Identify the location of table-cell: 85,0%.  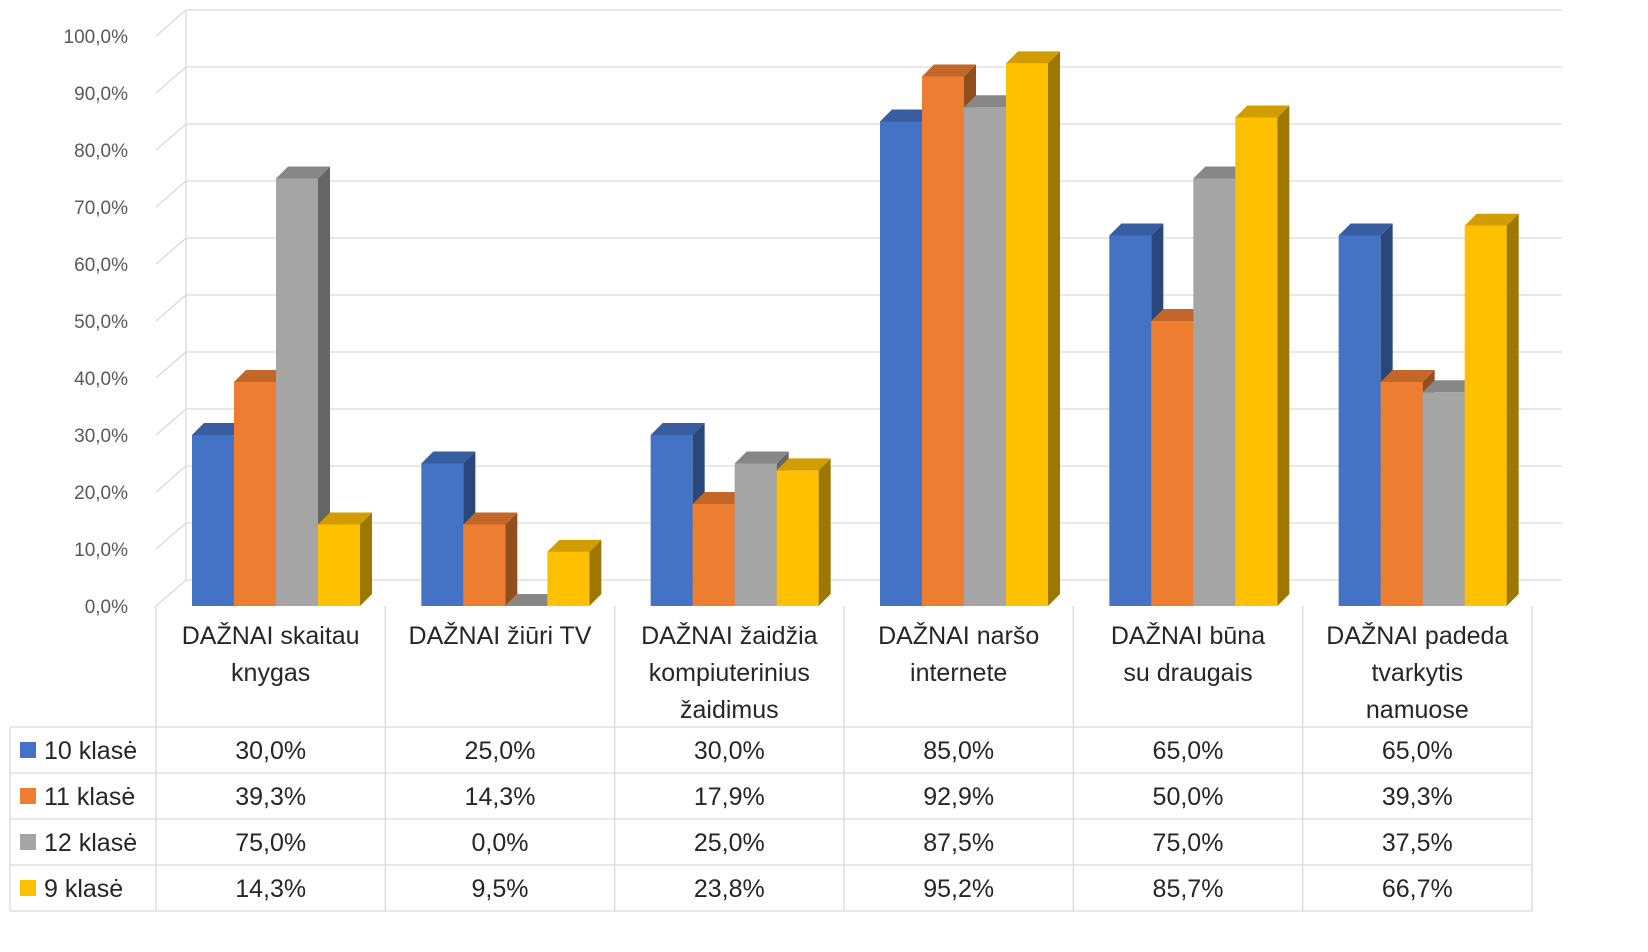
(958, 751).